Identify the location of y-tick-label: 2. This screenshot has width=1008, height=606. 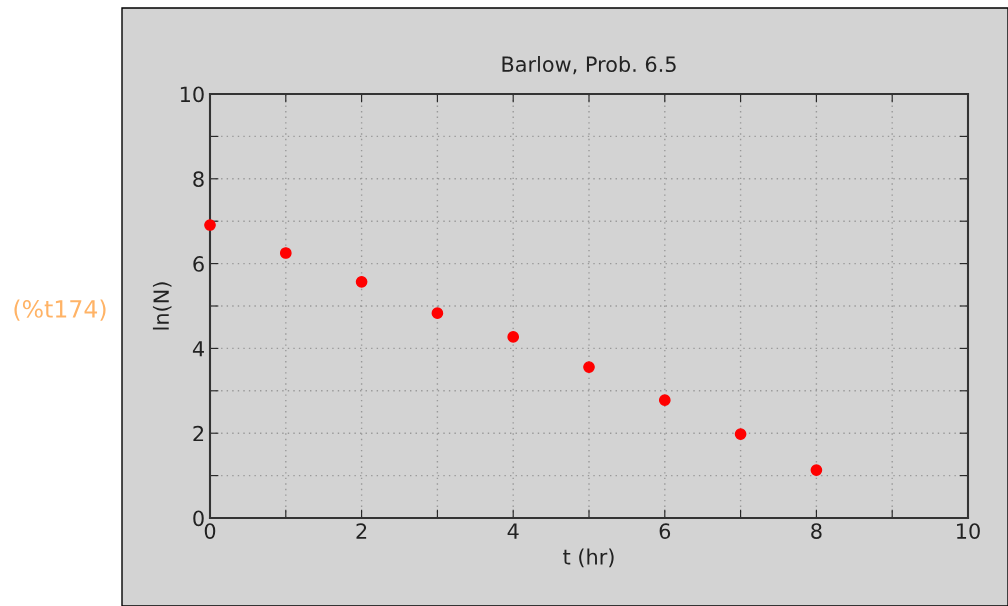
(198, 433).